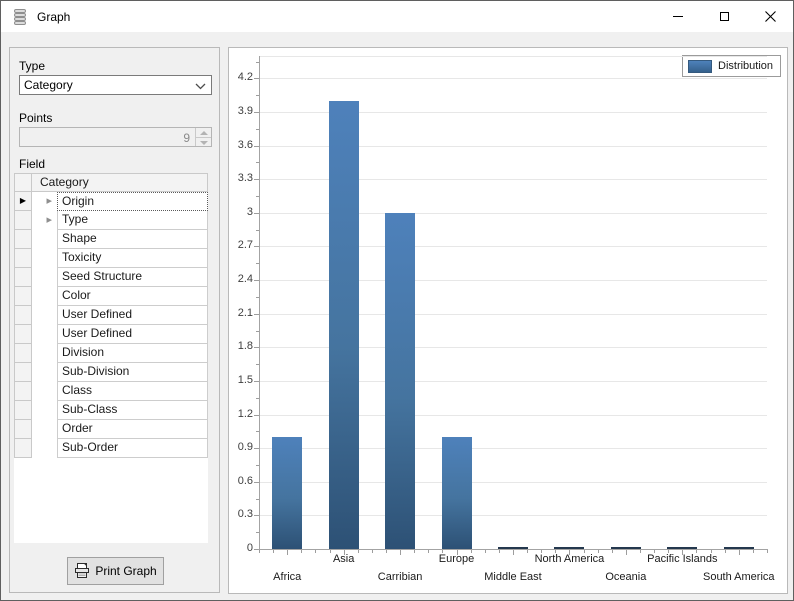 This screenshot has height=601, width=794. I want to click on grid-row: Color, so click(111, 296).